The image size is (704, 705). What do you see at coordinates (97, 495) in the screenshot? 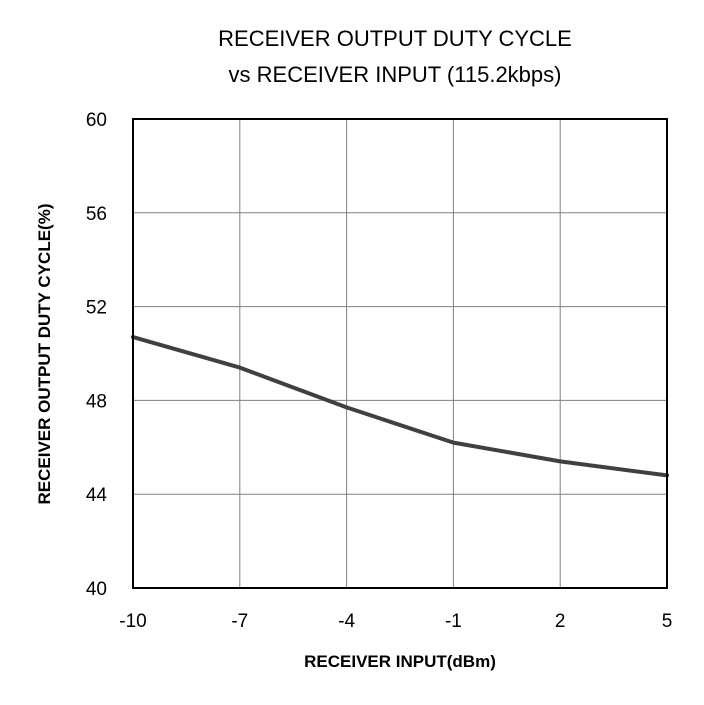
I see `y-tick-label: 44` at bounding box center [97, 495].